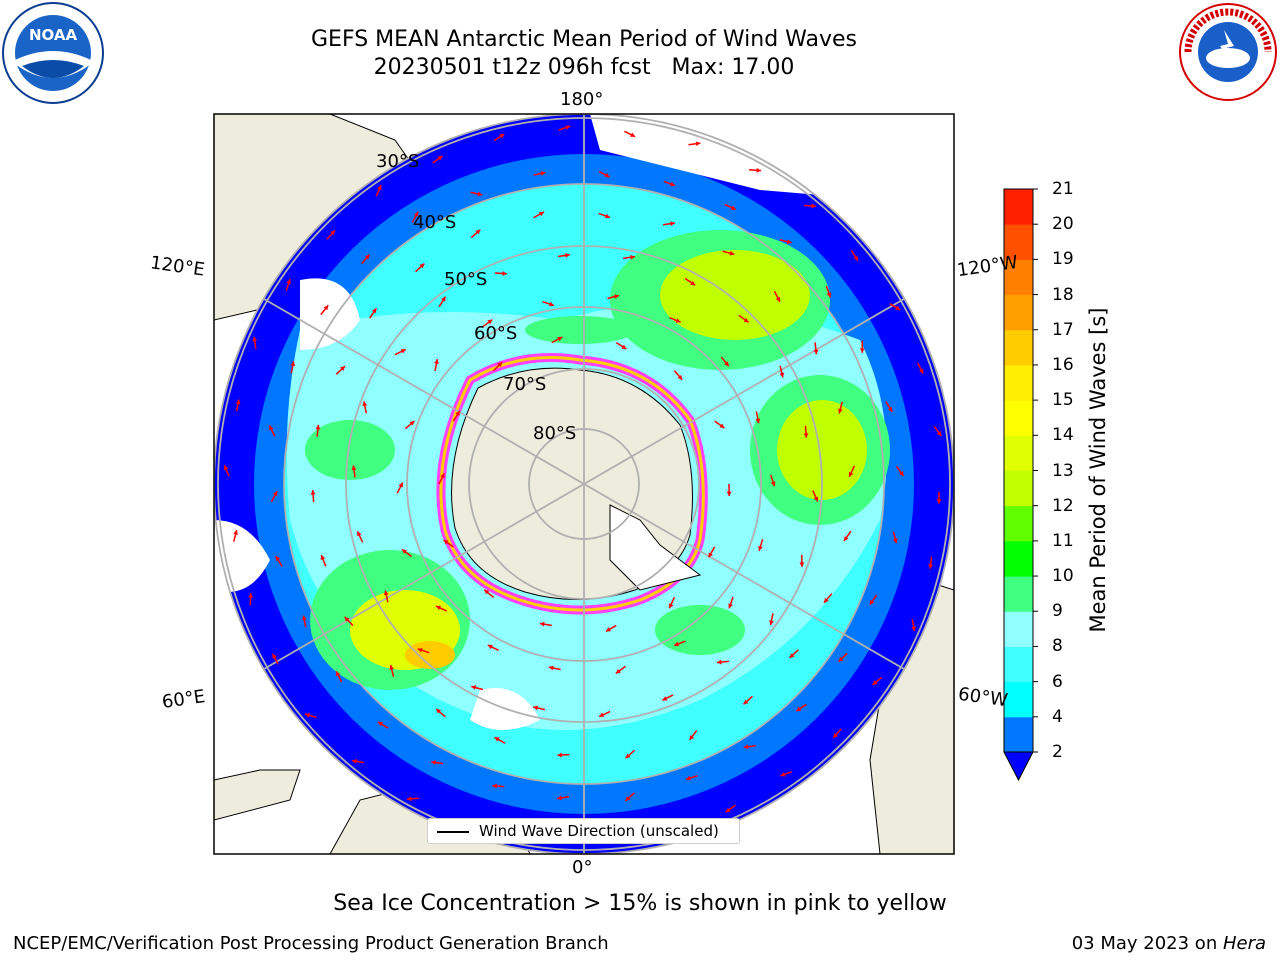 The image size is (1280, 960). I want to click on colorbar-tick-label: 15, so click(1063, 400).